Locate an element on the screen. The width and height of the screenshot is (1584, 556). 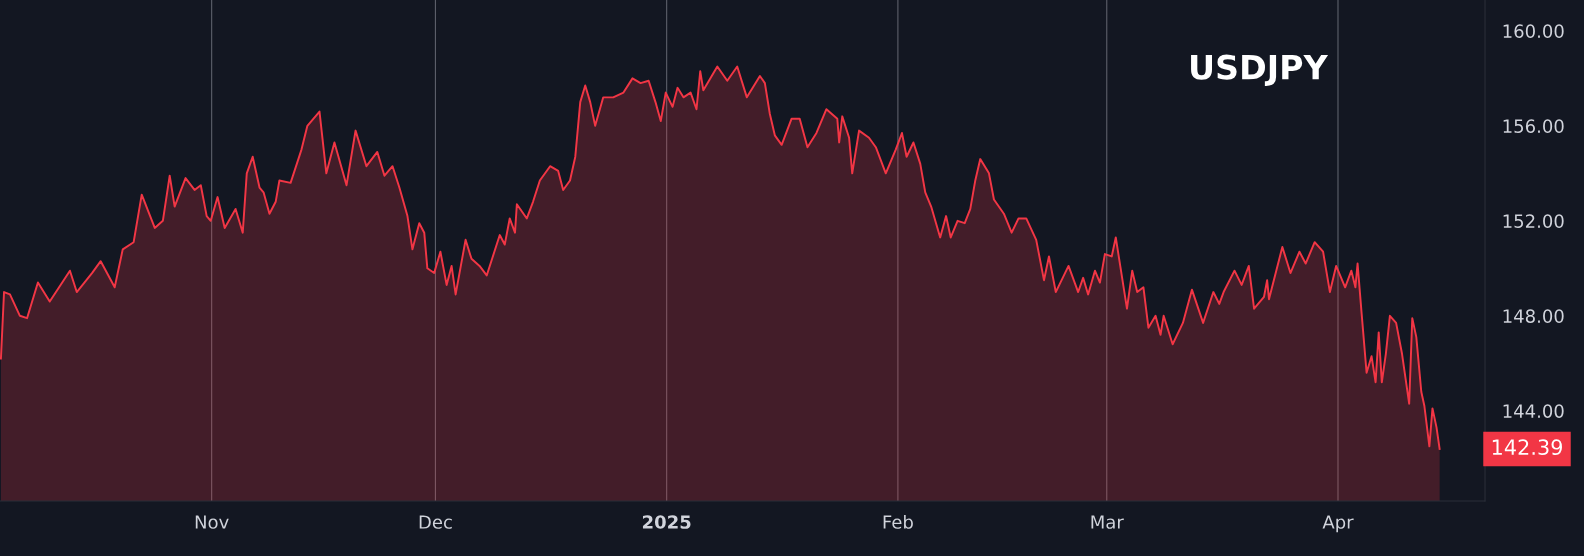
x-tick-label: Nov is located at coordinates (212, 522).